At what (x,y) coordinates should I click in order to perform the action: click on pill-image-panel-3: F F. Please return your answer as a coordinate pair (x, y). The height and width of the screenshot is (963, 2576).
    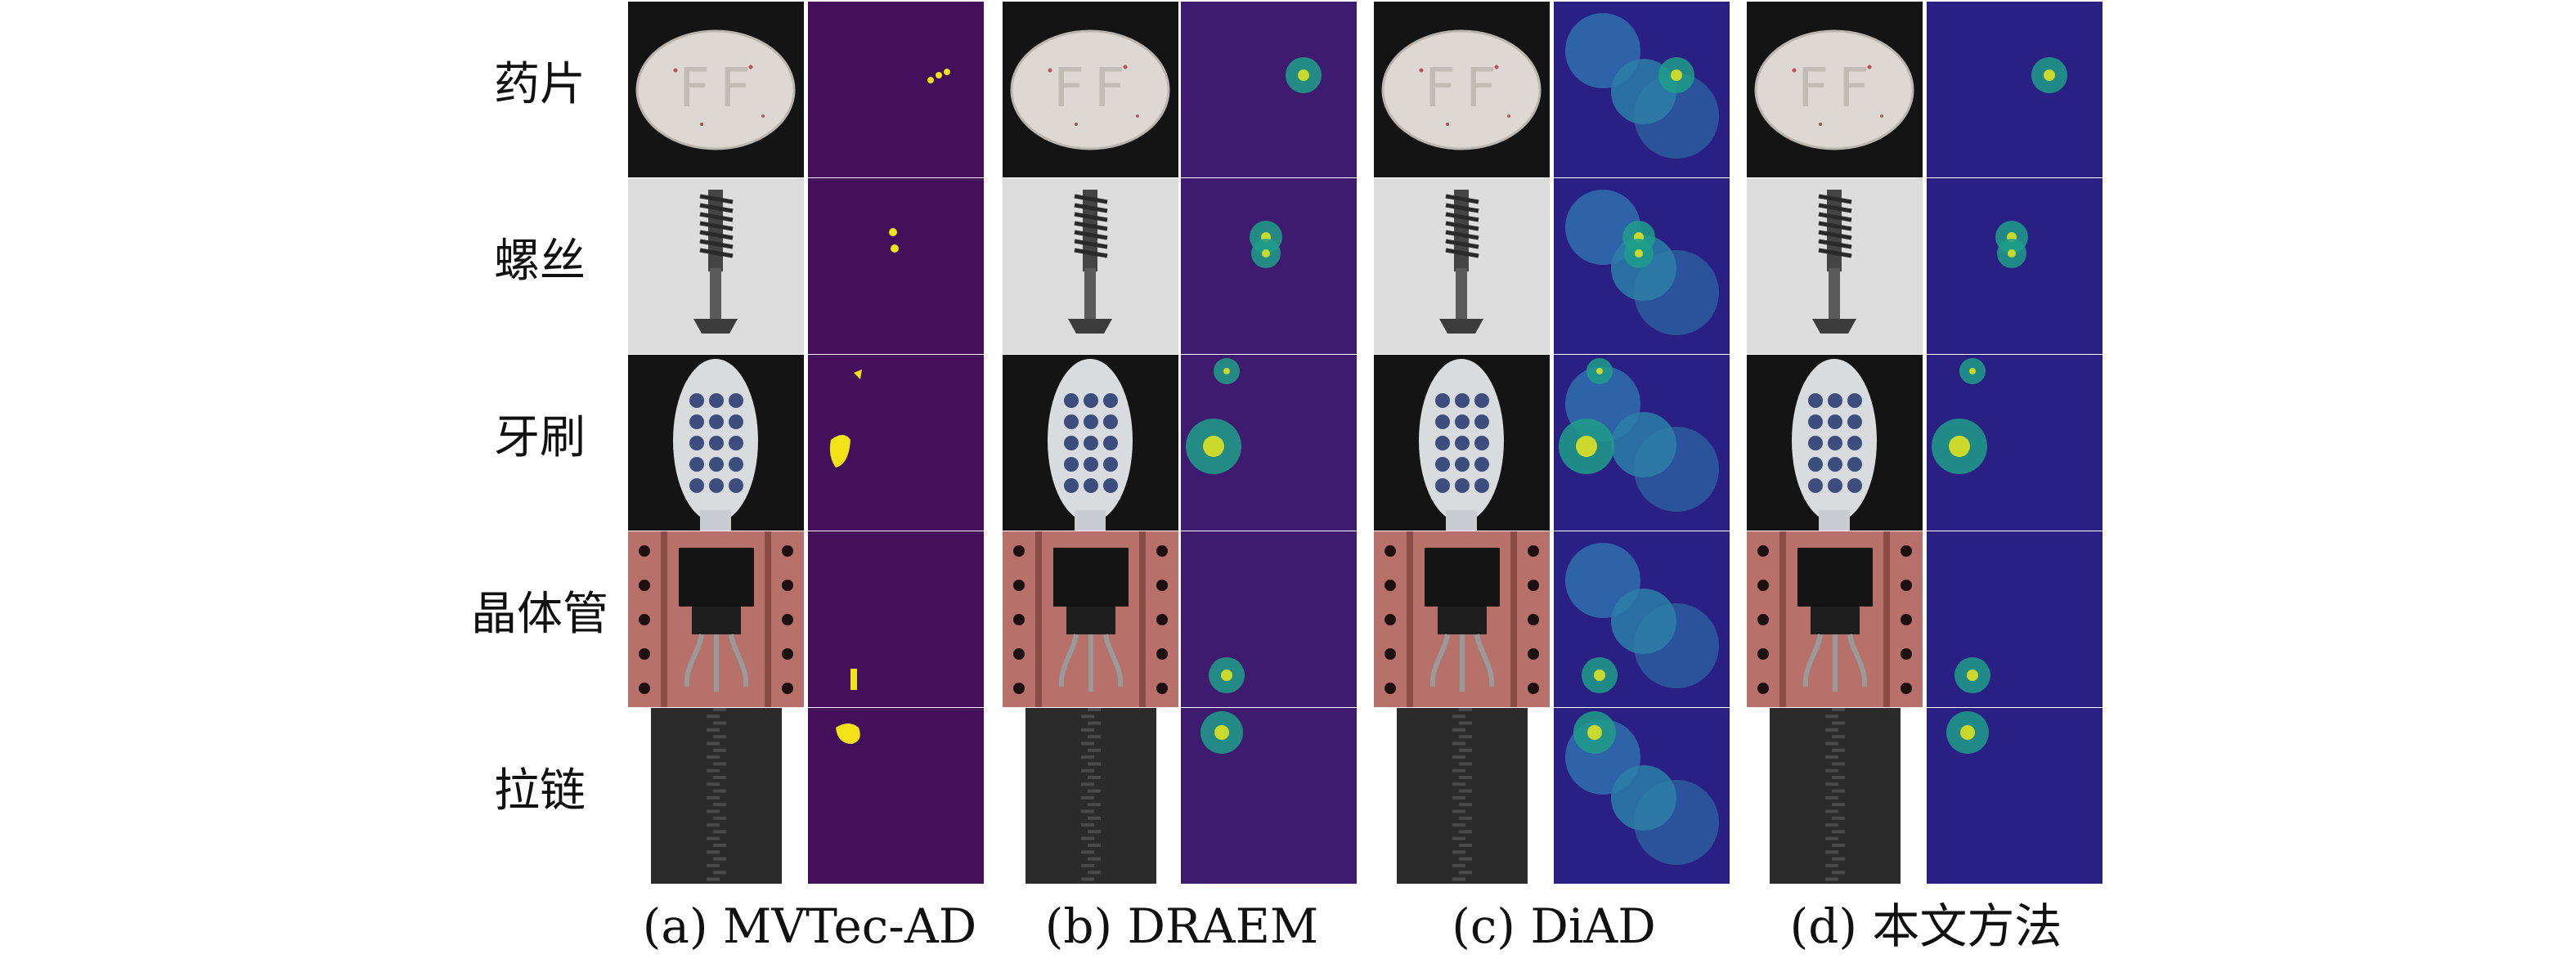
    Looking at the image, I should click on (1090, 90).